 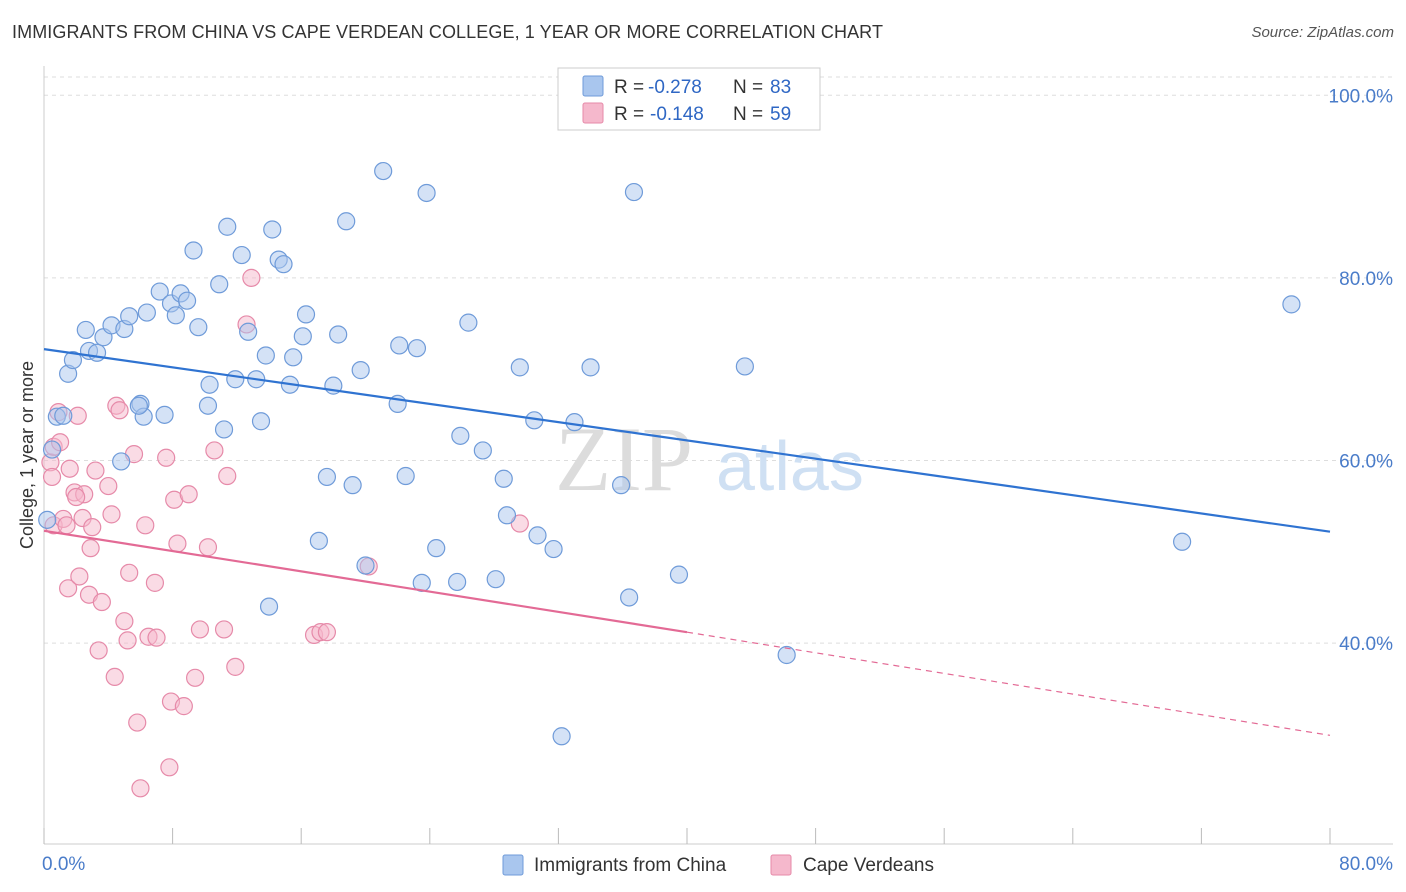 What do you see at coordinates (780, 87) in the screenshot?
I see `legend-n-value-china: 83` at bounding box center [780, 87].